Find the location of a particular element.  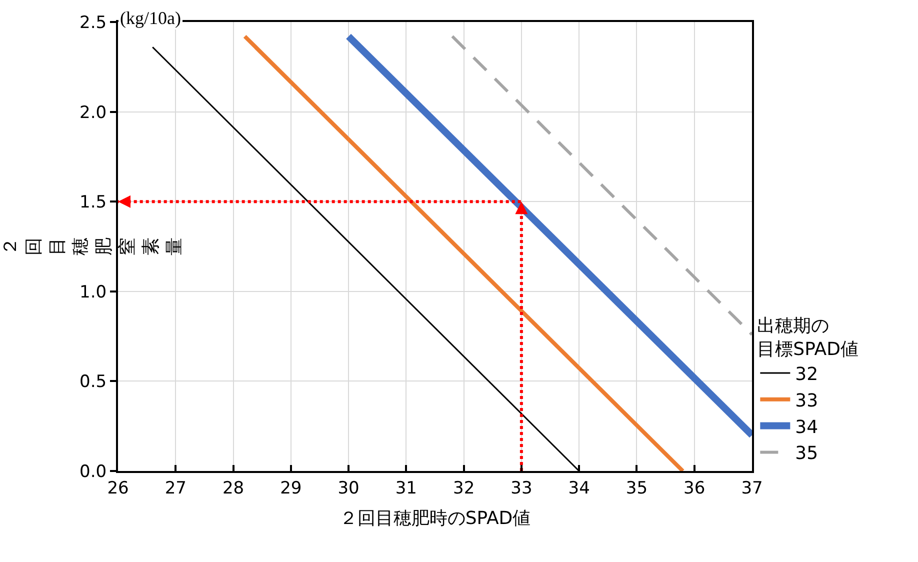

x-tick-label: 30 is located at coordinates (349, 488).